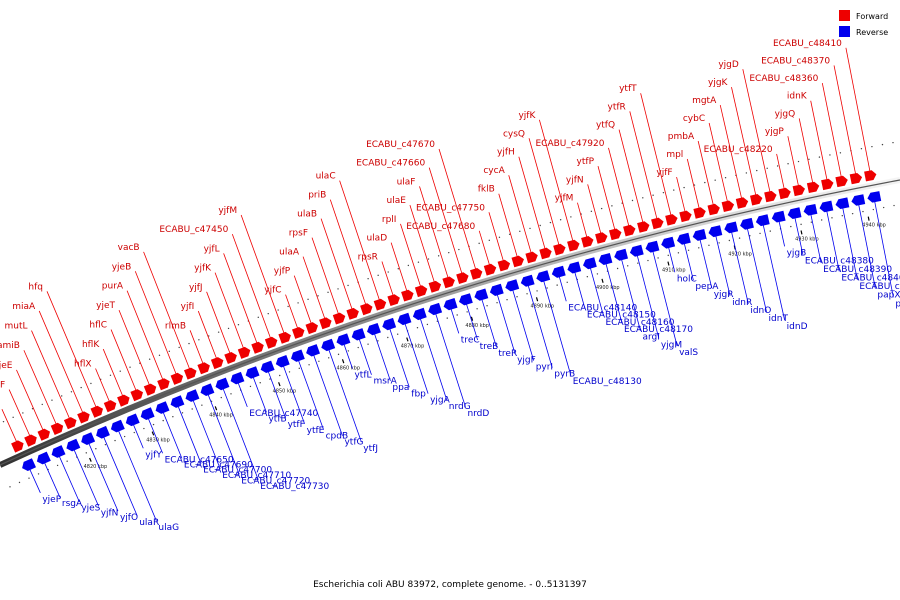  Describe the element at coordinates (418, 394) in the screenshot. I see `reverse-gene-label: fbp` at that location.